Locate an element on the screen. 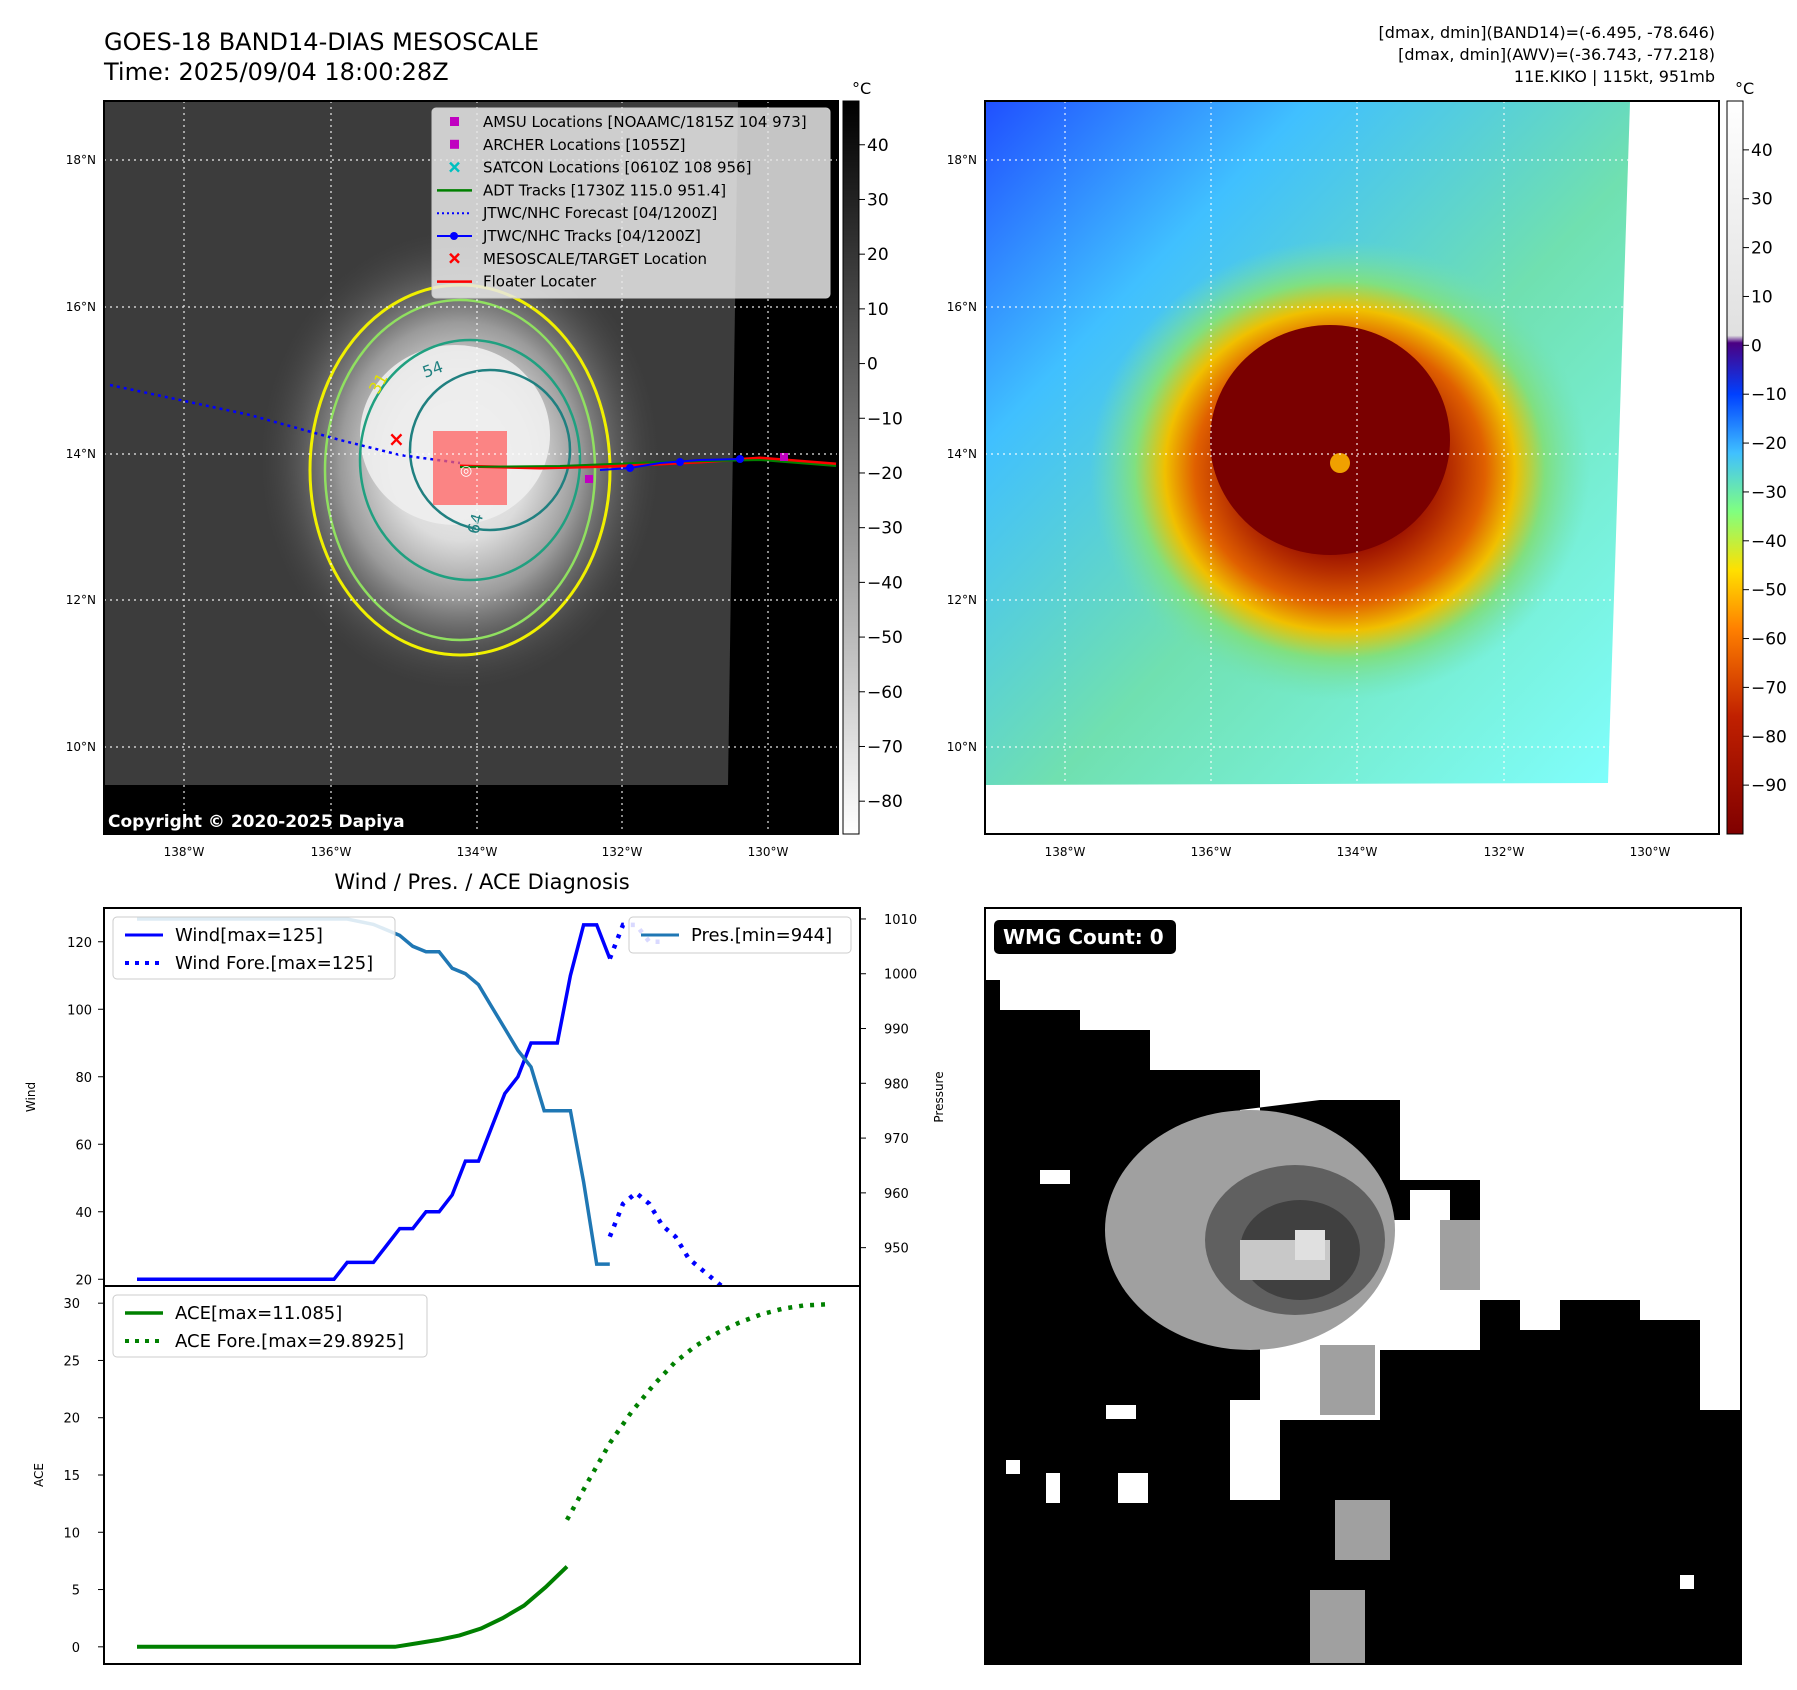 The height and width of the screenshot is (1690, 1797). color-colorbar-tick: −70 is located at coordinates (1769, 688).